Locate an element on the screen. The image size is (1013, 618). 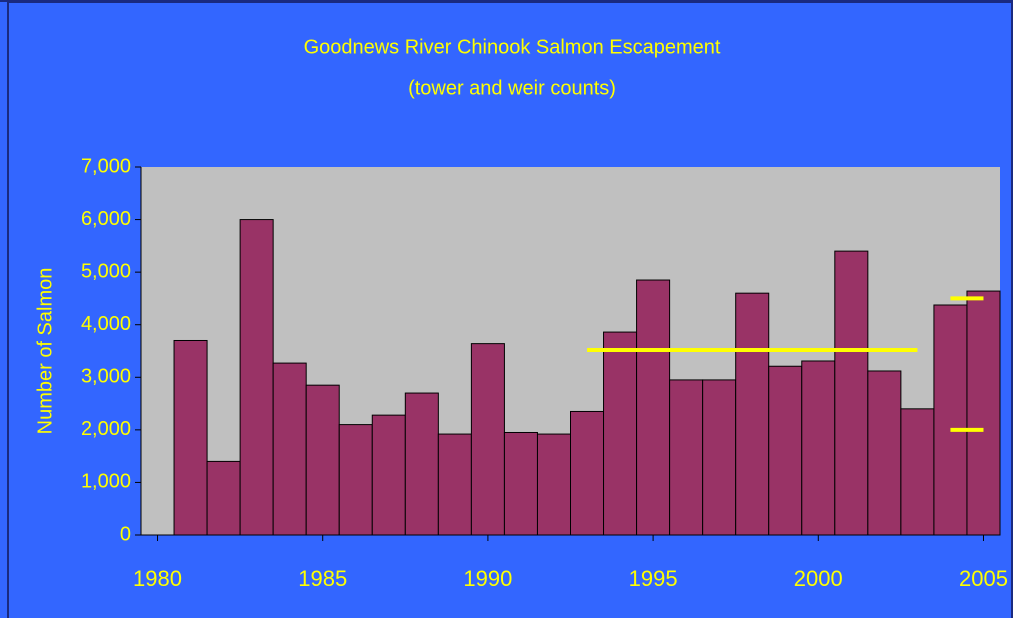
x-tick-label: 1995 is located at coordinates (653, 578).